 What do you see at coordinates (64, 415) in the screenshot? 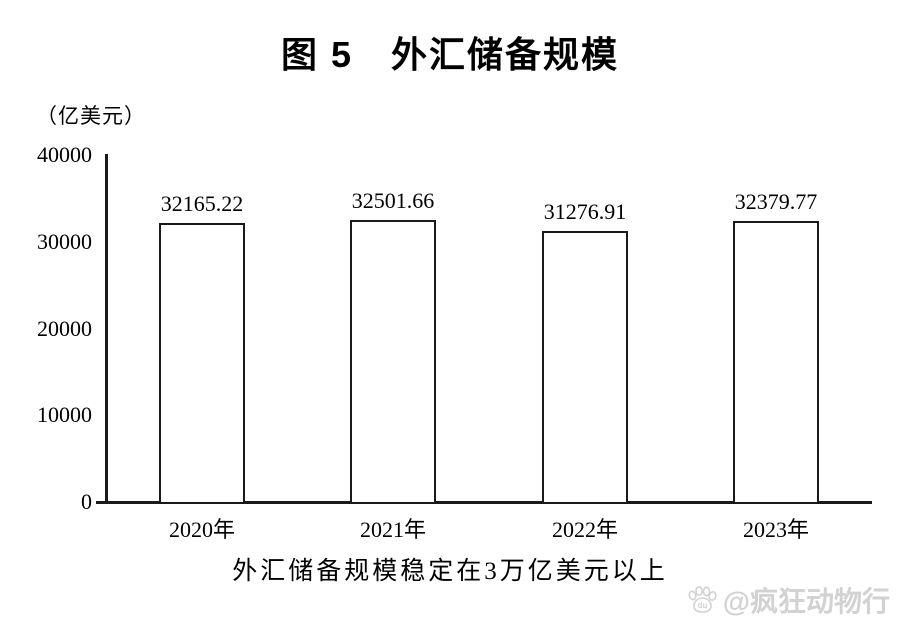
I see `y-tick-label: 10000` at bounding box center [64, 415].